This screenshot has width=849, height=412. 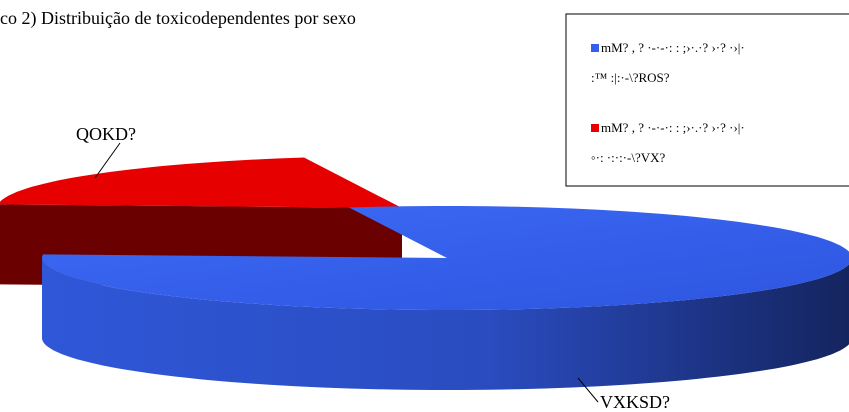 What do you see at coordinates (635, 402) in the screenshot?
I see `slice-label: VXKSD?` at bounding box center [635, 402].